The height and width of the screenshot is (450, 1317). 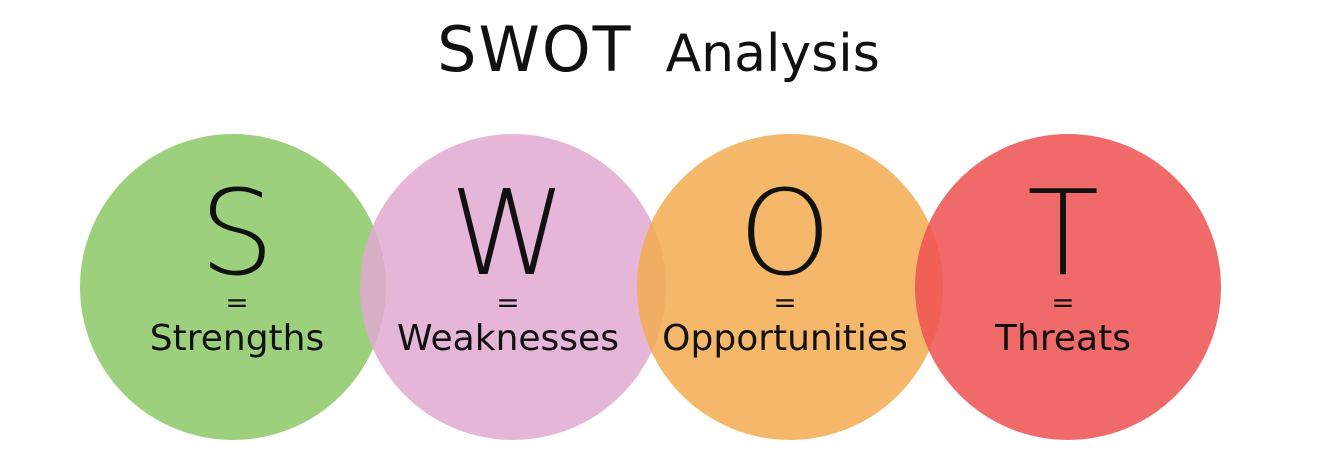 I want to click on opportunities-equals: =, so click(x=785, y=302).